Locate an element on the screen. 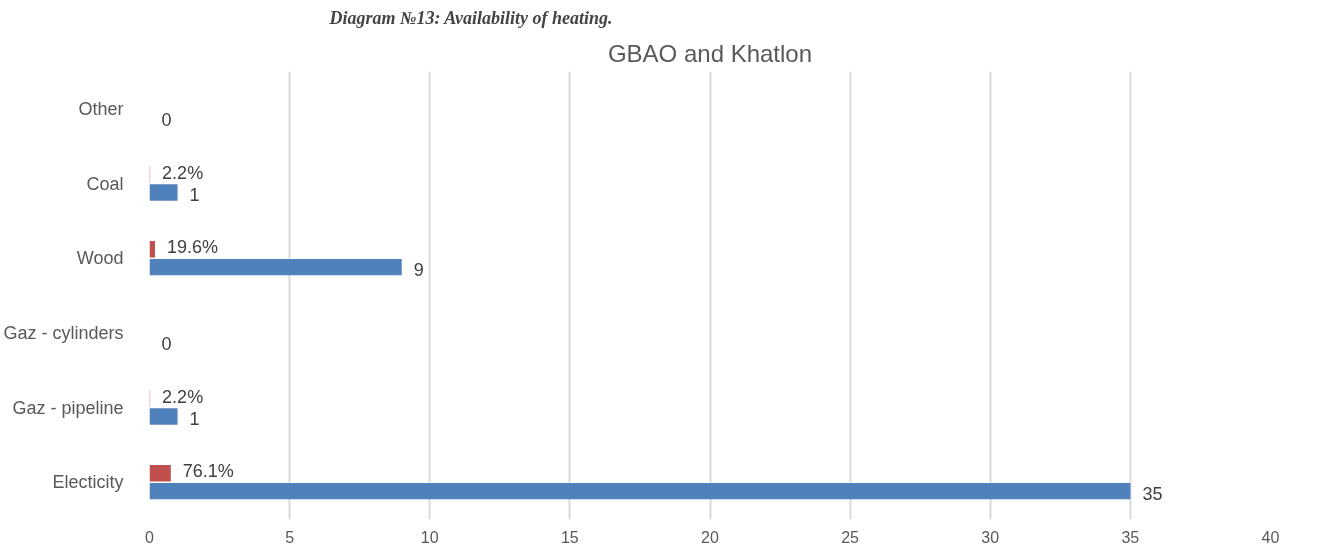 This screenshot has width=1326, height=557. y-tick-label: Wood is located at coordinates (100, 258).